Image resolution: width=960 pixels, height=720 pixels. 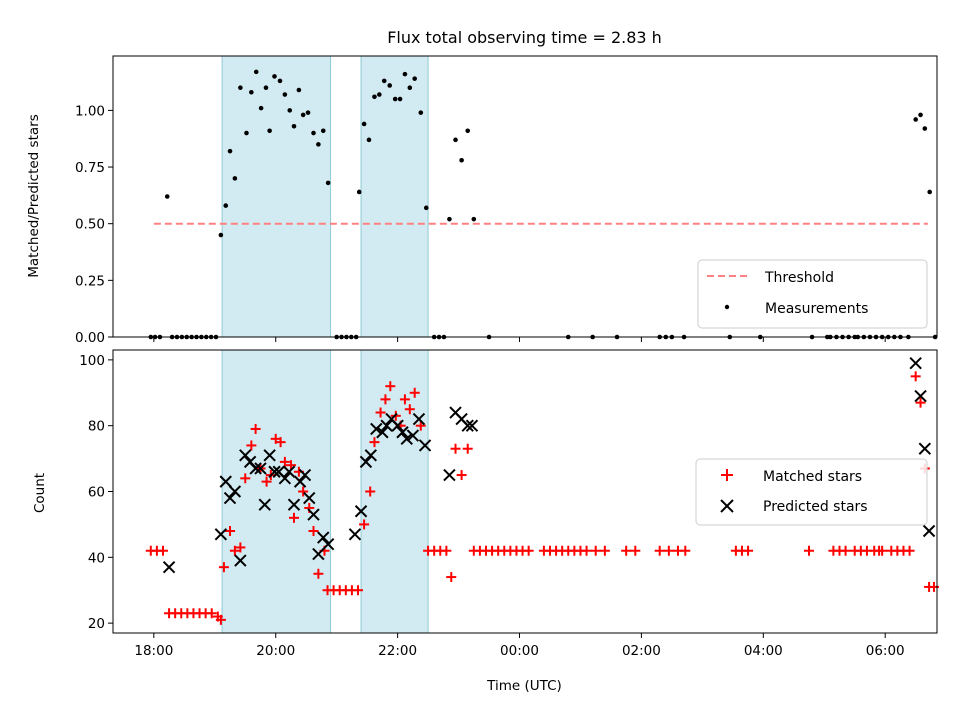 I want to click on x-tick-label: 04:00, so click(x=763, y=651).